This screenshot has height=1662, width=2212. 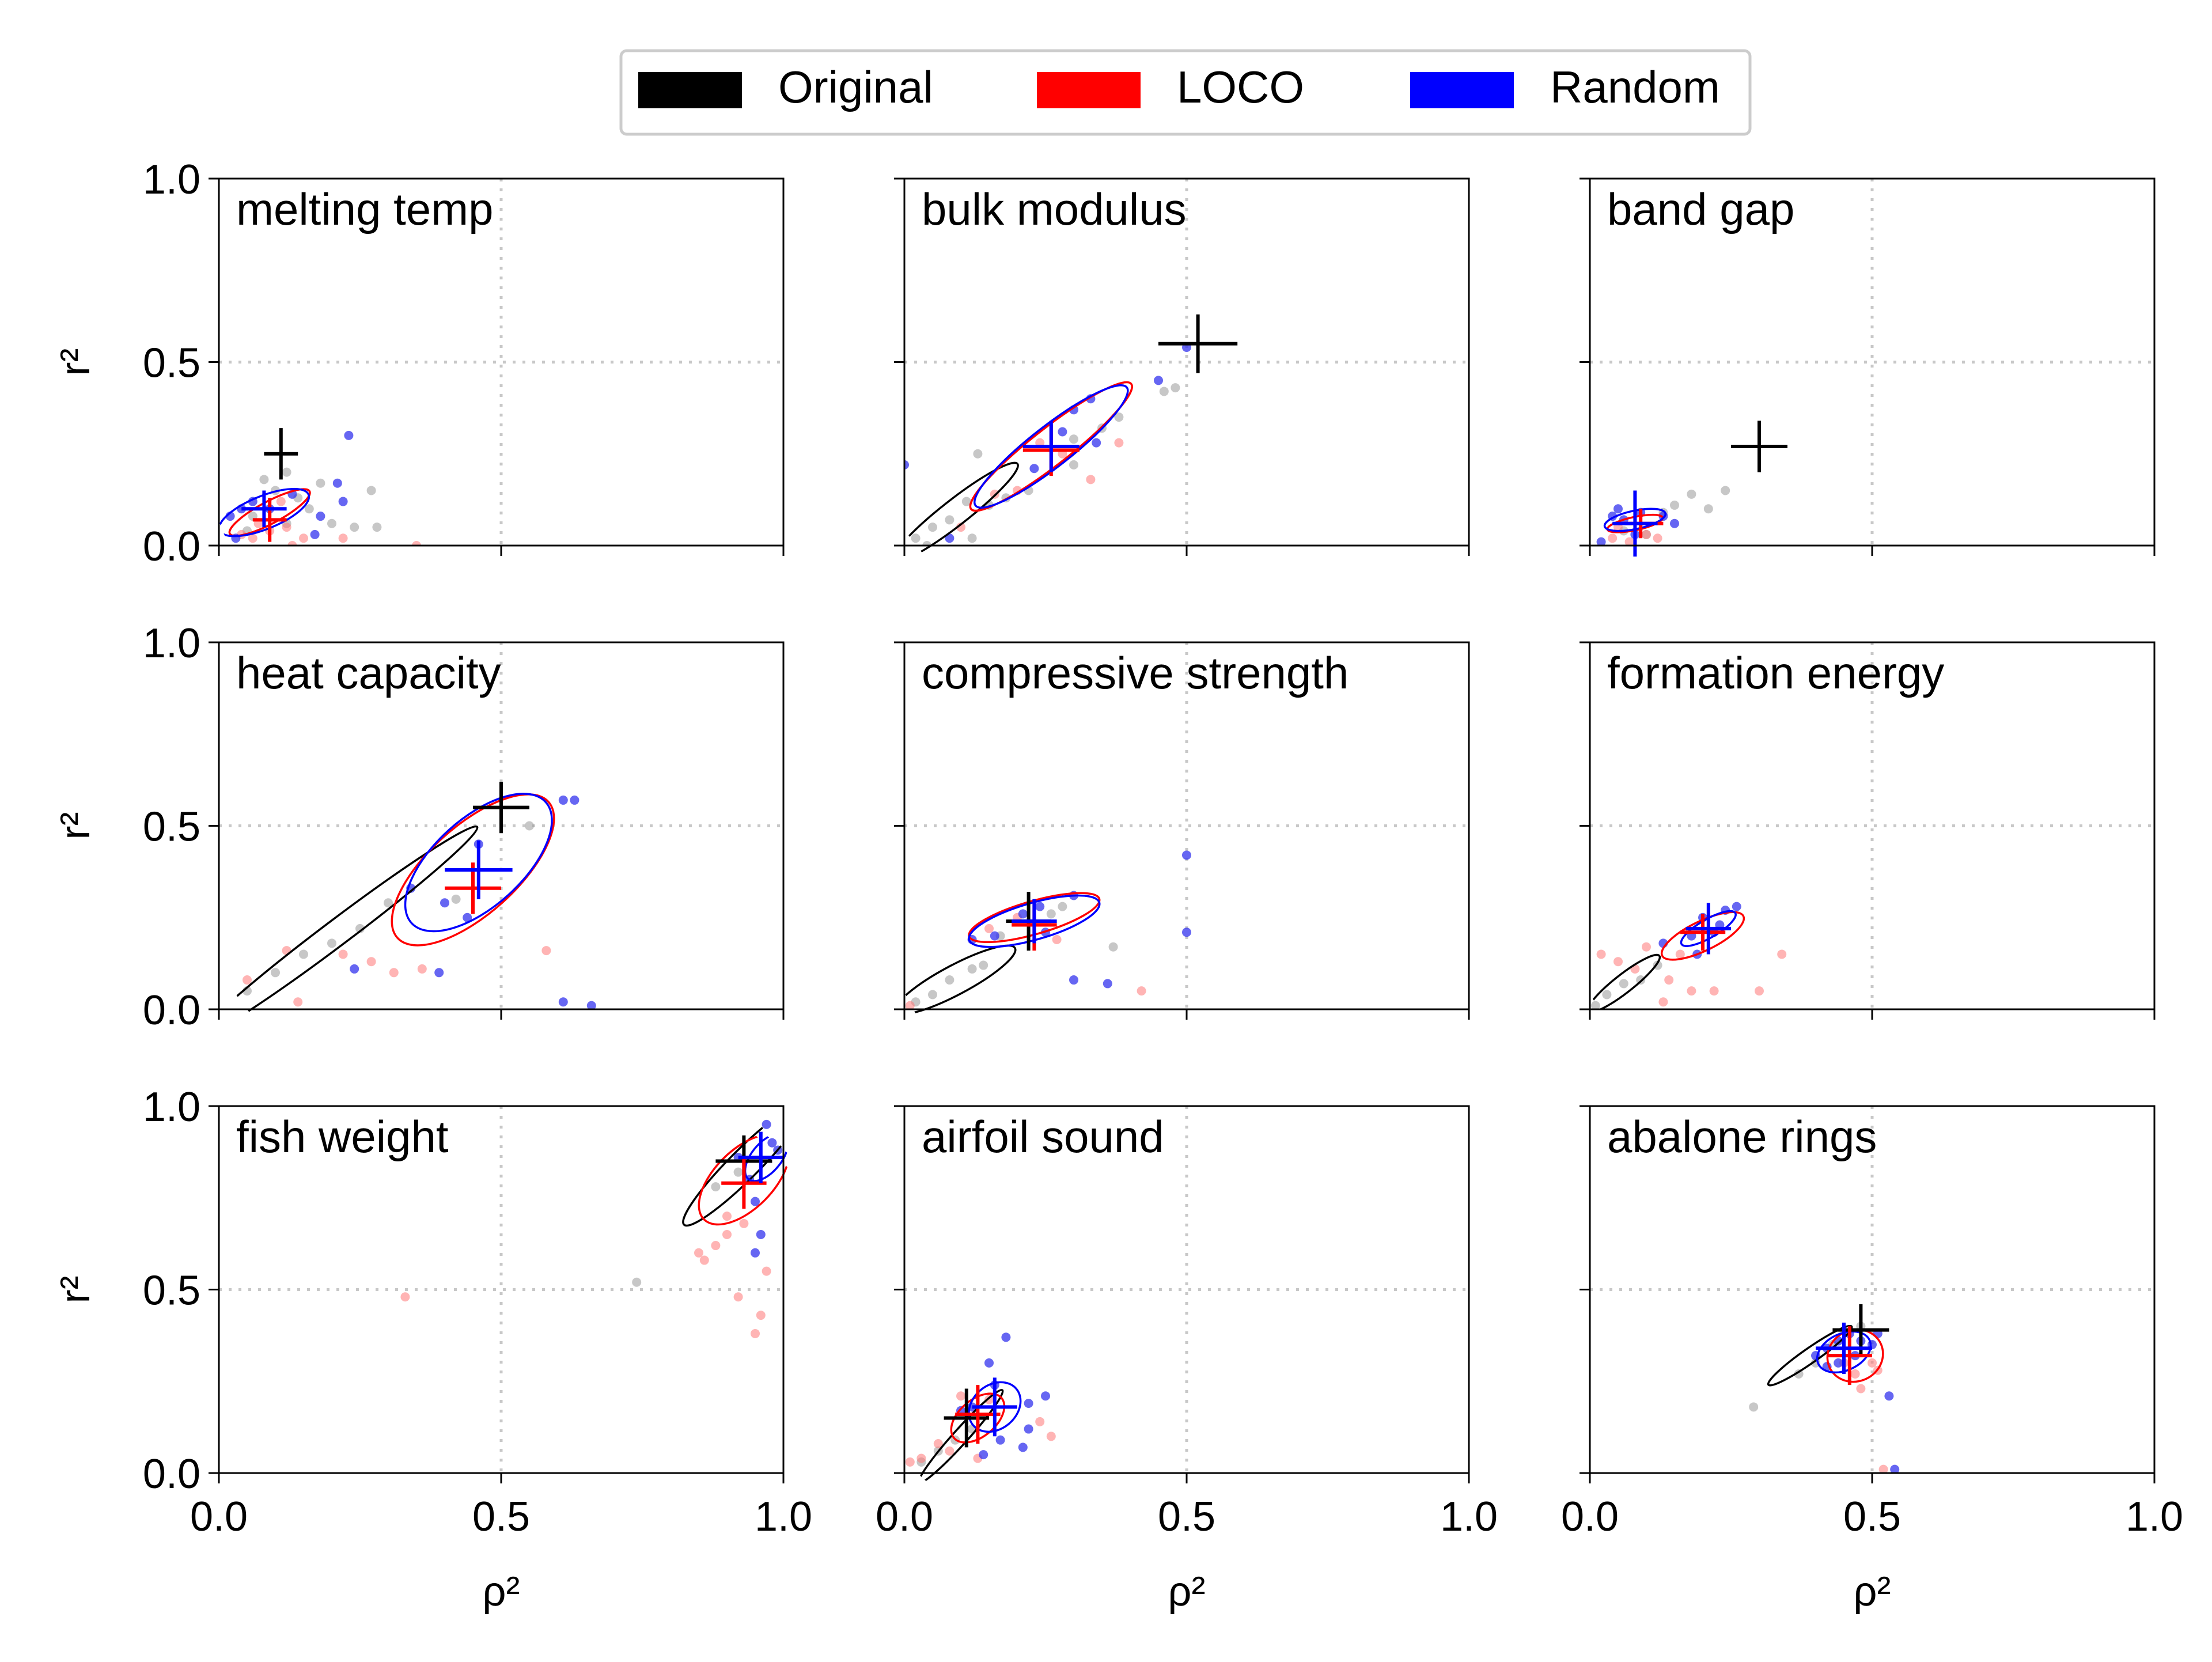 What do you see at coordinates (1700, 209) in the screenshot?
I see `panel-title-band-gap: band gap` at bounding box center [1700, 209].